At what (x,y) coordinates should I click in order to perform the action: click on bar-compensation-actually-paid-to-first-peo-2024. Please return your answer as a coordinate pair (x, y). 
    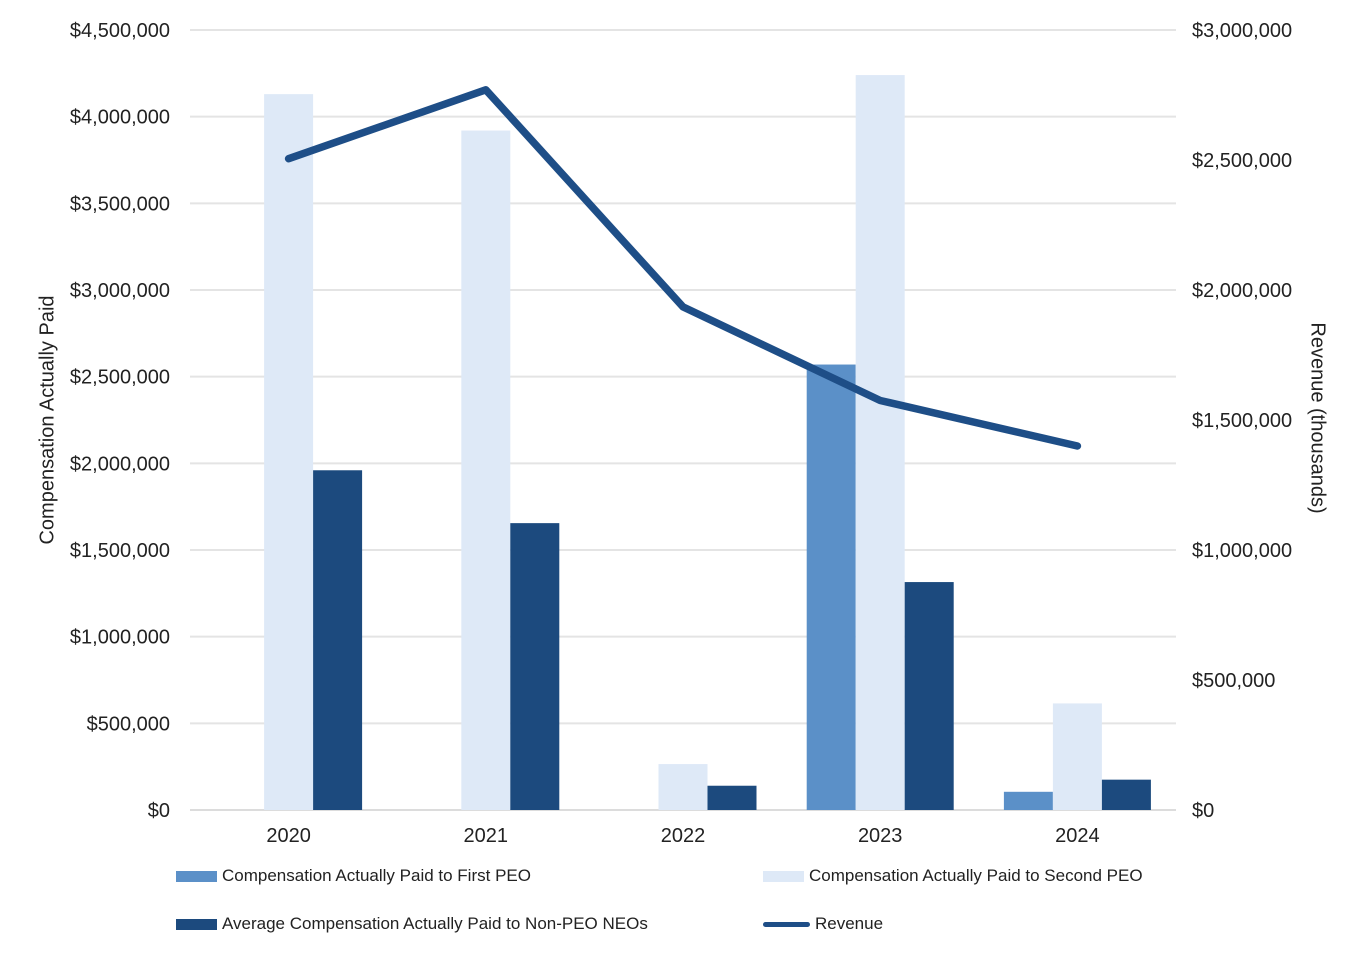
    Looking at the image, I should click on (1028, 800).